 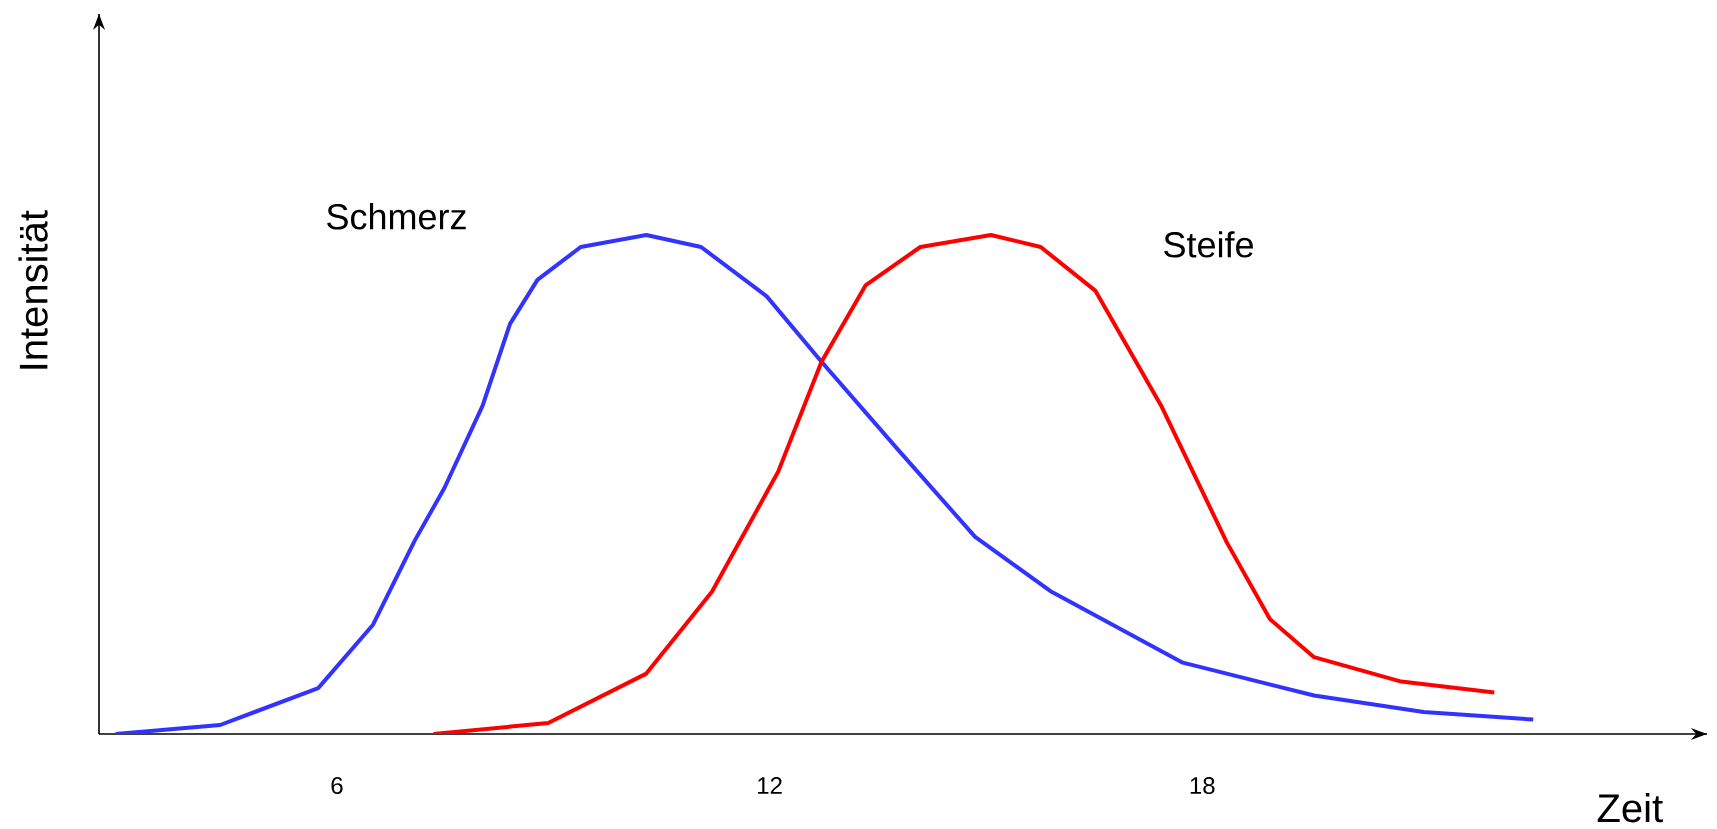 I want to click on x-axis-title: Zeit, so click(x=1630, y=808).